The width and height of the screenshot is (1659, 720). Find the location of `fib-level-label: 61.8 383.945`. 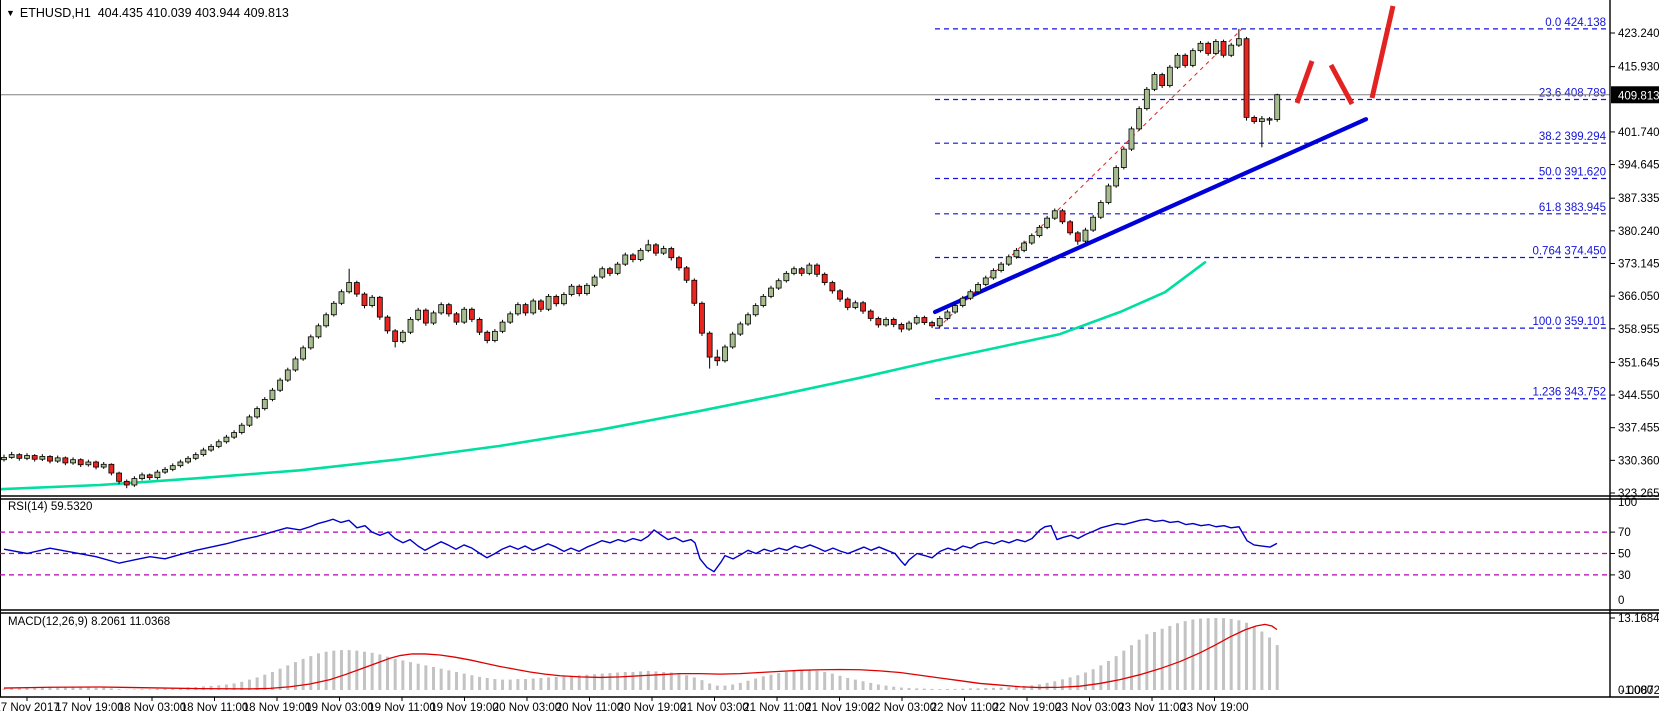

fib-level-label: 61.8 383.945 is located at coordinates (1572, 208).